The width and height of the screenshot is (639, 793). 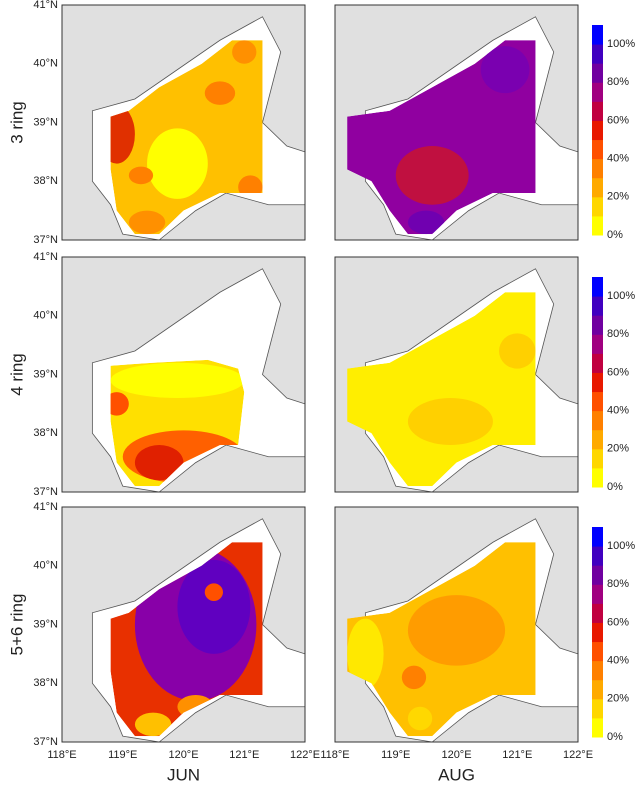 What do you see at coordinates (183, 774) in the screenshot?
I see `column-label: JUN` at bounding box center [183, 774].